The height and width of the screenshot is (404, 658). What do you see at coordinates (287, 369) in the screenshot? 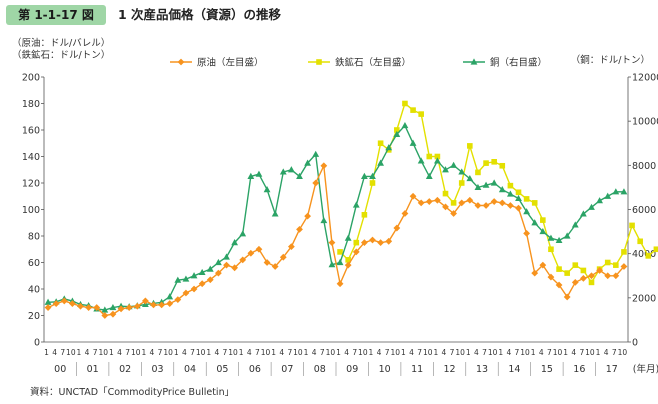
I see `year-tick-label: 07` at bounding box center [287, 369].